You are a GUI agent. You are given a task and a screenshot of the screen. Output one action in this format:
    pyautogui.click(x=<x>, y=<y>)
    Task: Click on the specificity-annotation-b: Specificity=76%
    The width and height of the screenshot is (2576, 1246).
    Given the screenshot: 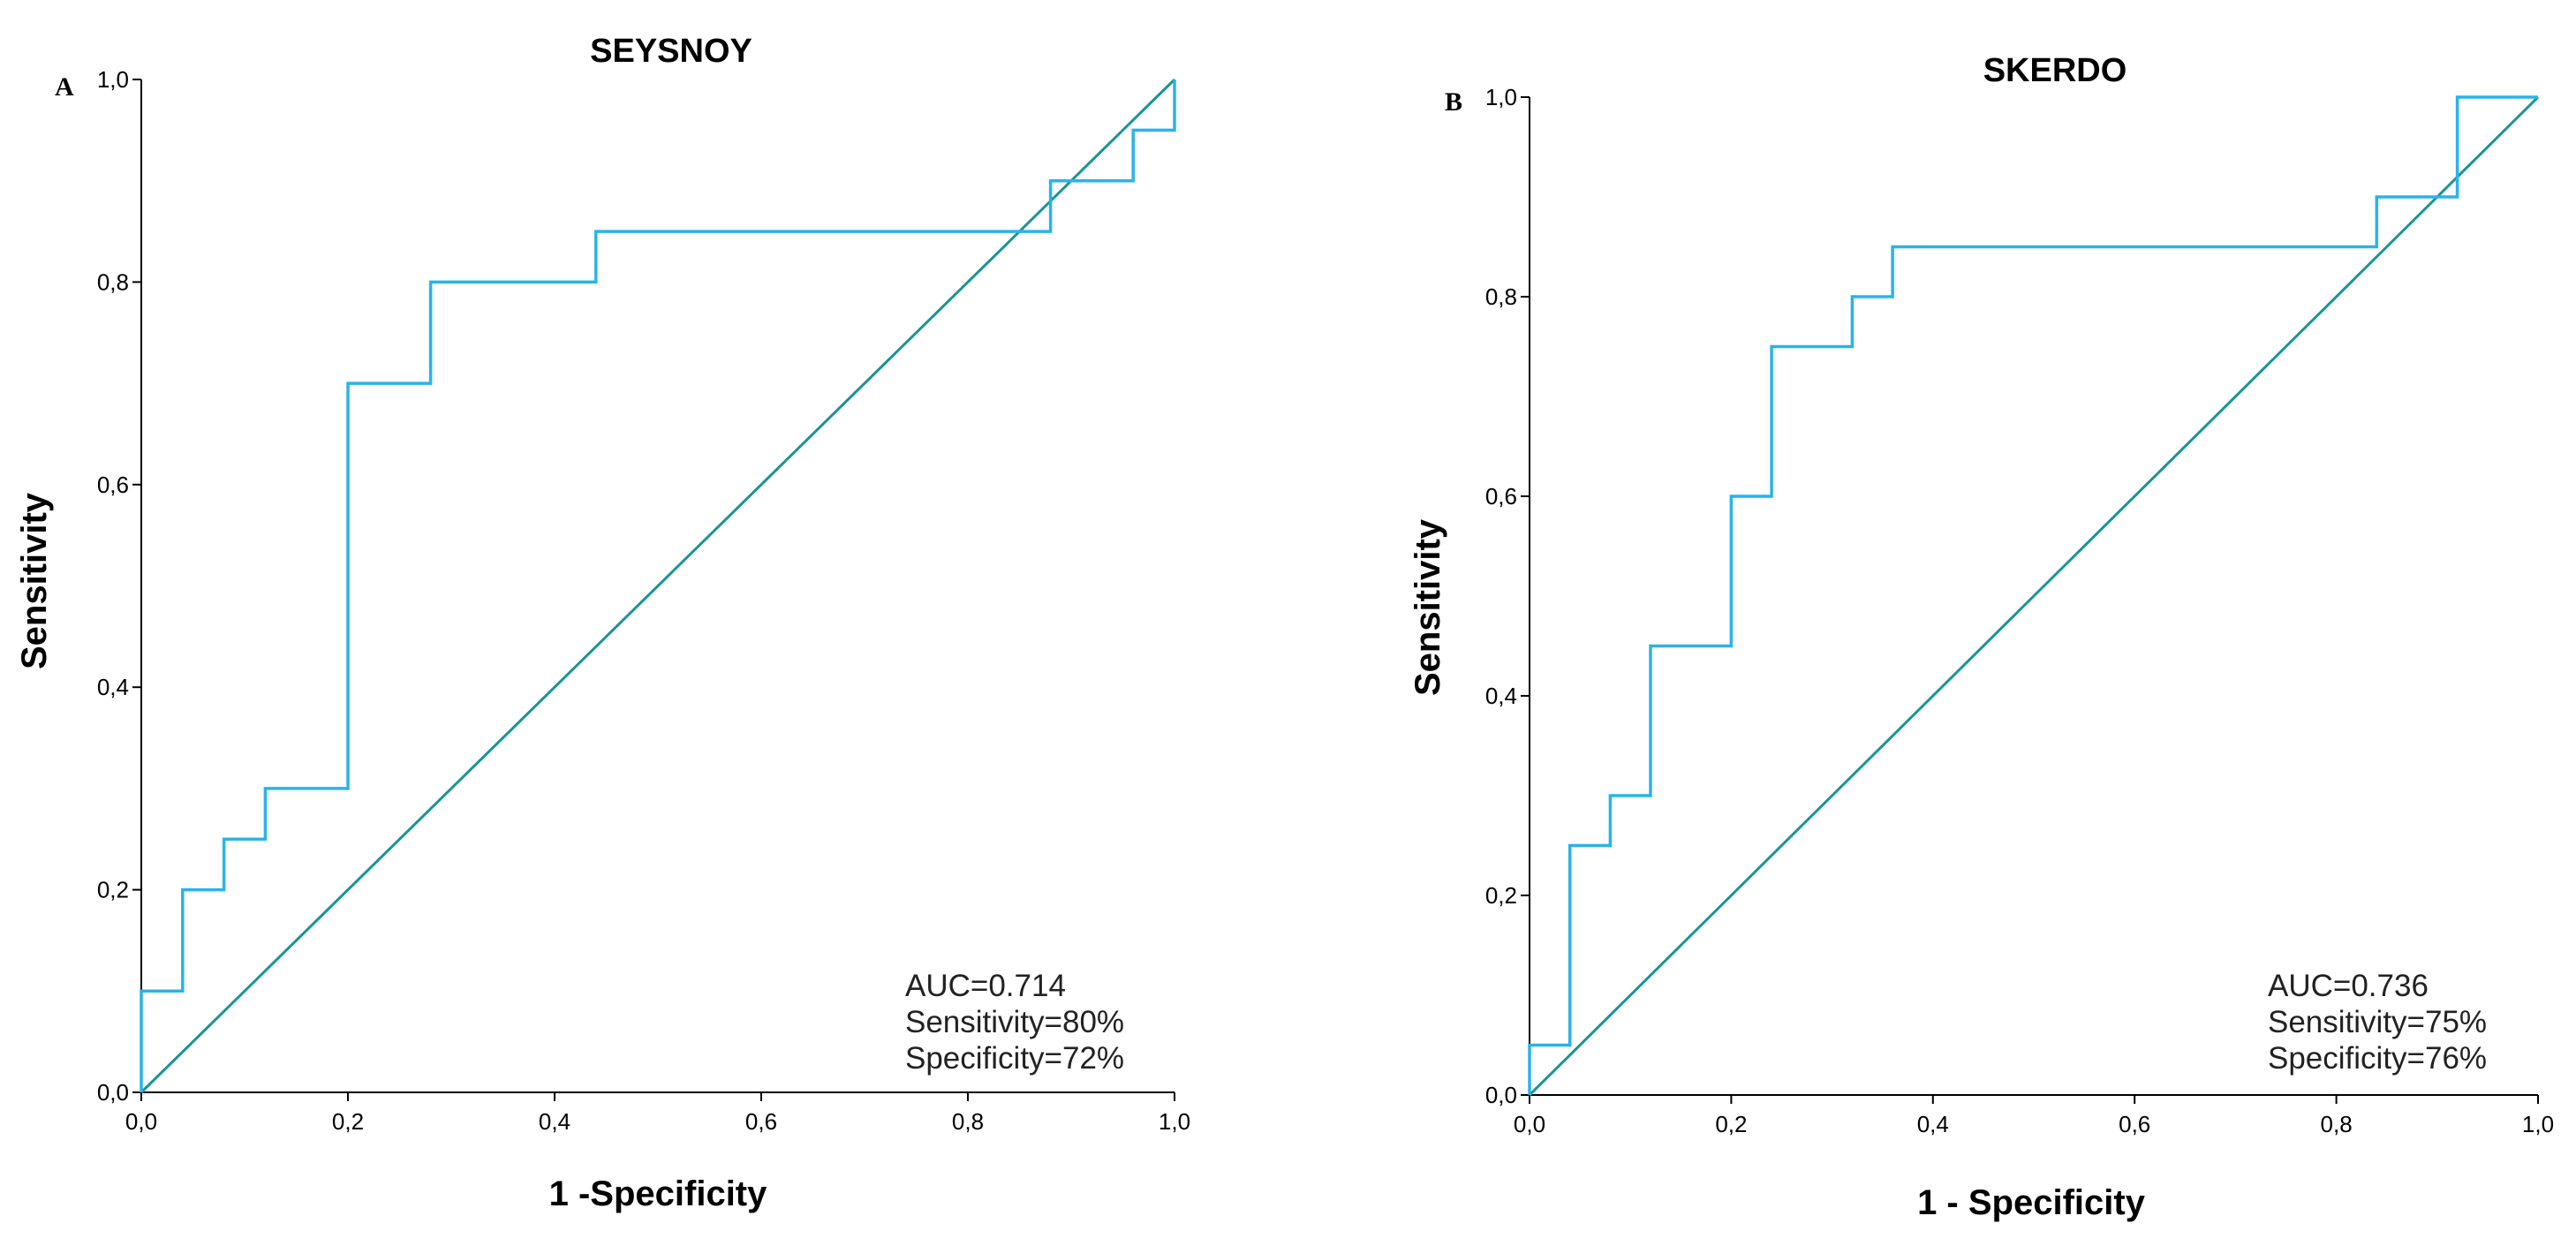 What is the action you would take?
    pyautogui.click(x=2377, y=1058)
    